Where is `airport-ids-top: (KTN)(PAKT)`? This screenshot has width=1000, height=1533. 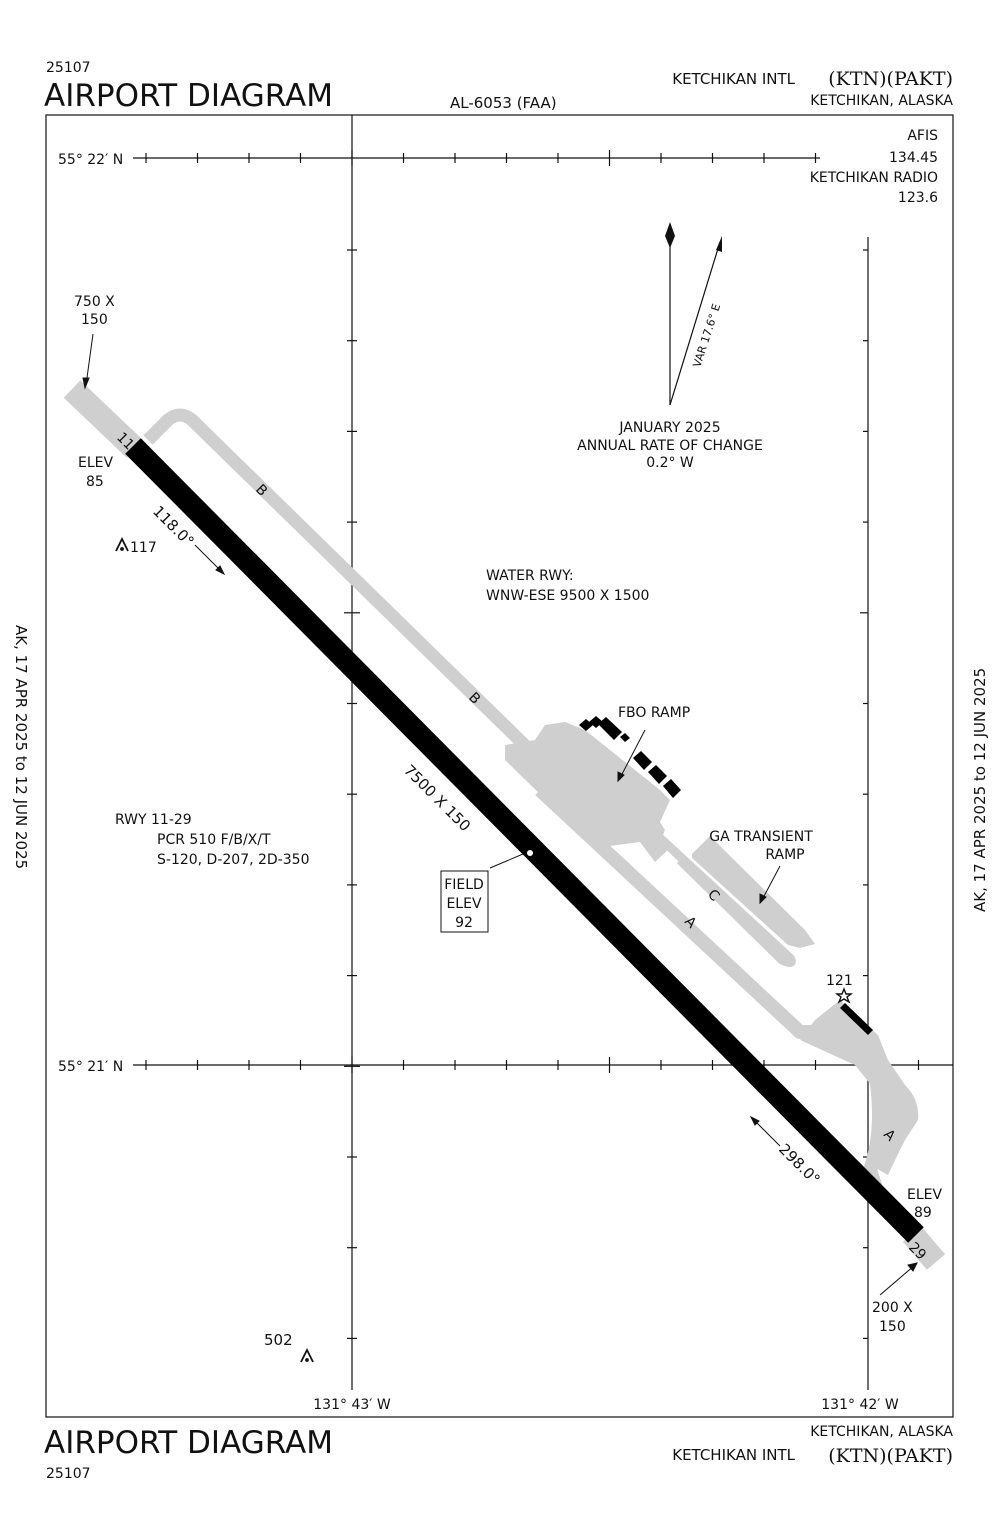
airport-ids-top: (KTN)(PAKT) is located at coordinates (890, 79).